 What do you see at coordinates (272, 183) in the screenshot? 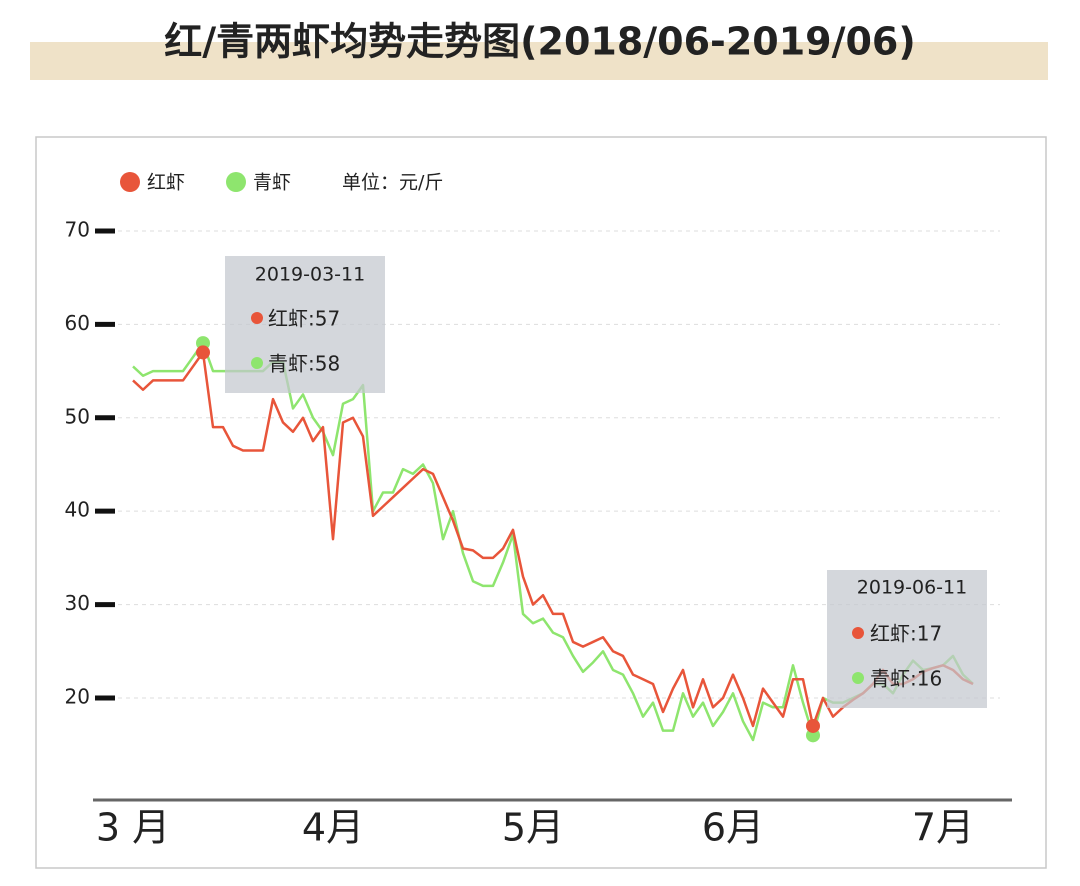
I see `legend-label: 青虾` at bounding box center [272, 183].